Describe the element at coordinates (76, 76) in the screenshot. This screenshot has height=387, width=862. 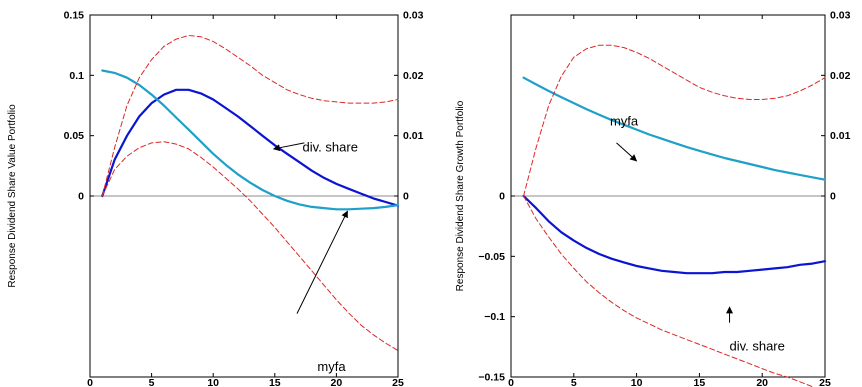
I see `y-tick-label-left: 0.1` at that location.